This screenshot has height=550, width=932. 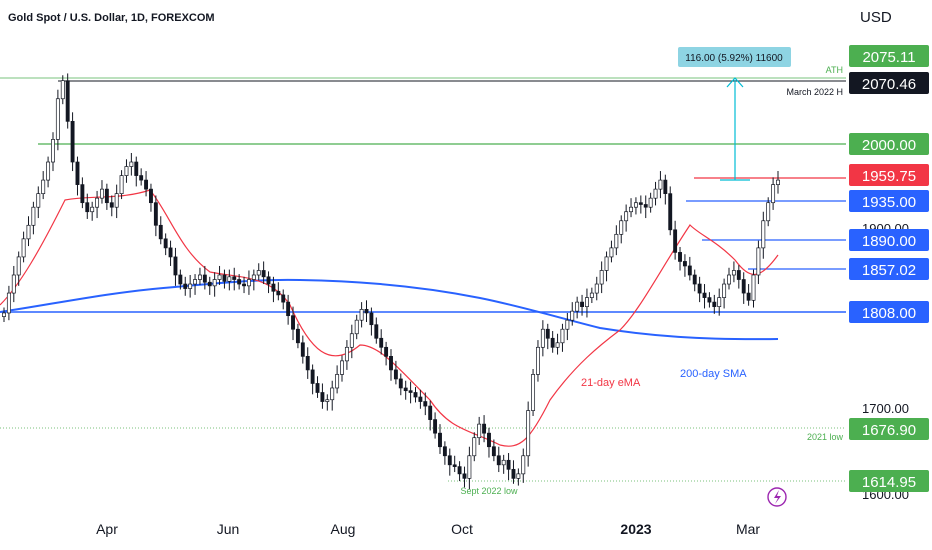 I want to click on x-tick-oct: Oct, so click(x=462, y=529).